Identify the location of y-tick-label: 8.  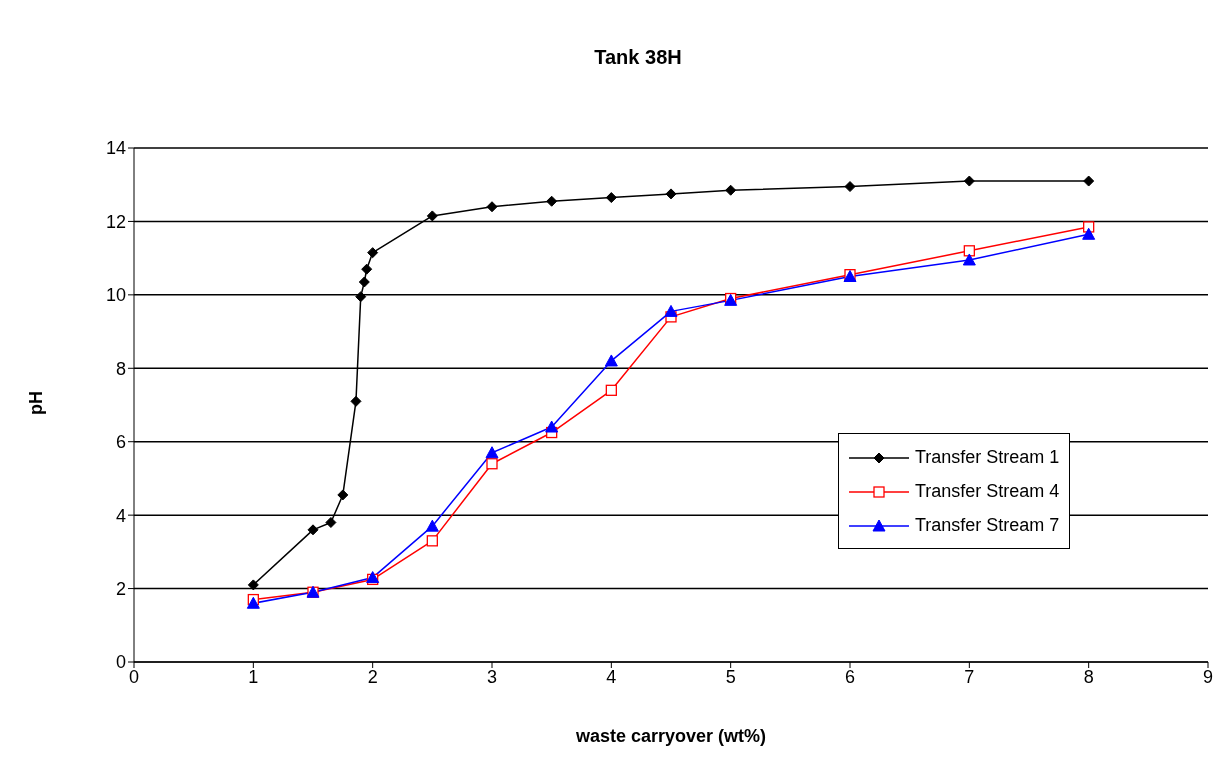
(120, 368).